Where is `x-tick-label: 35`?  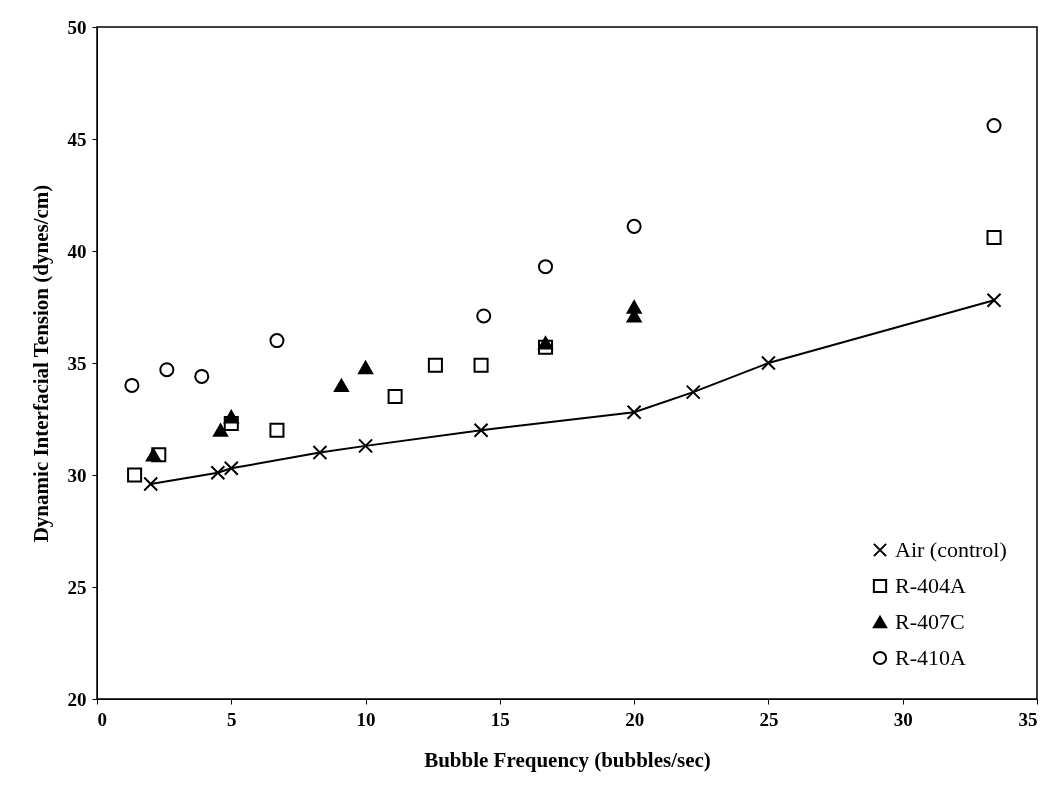
x-tick-label: 35 is located at coordinates (1028, 719).